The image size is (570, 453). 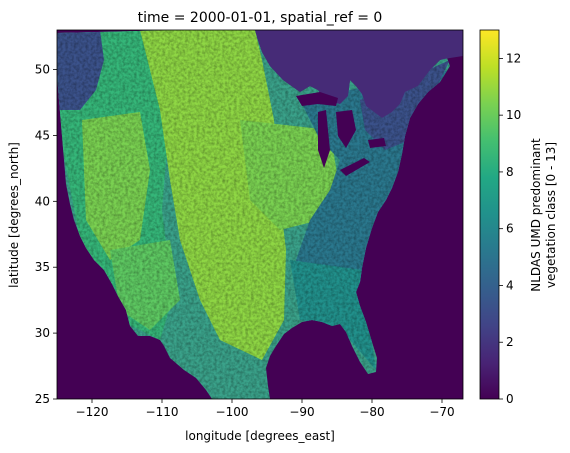 I want to click on colorbar-label-line1: NLDAS UMD predominant, so click(x=536, y=215).